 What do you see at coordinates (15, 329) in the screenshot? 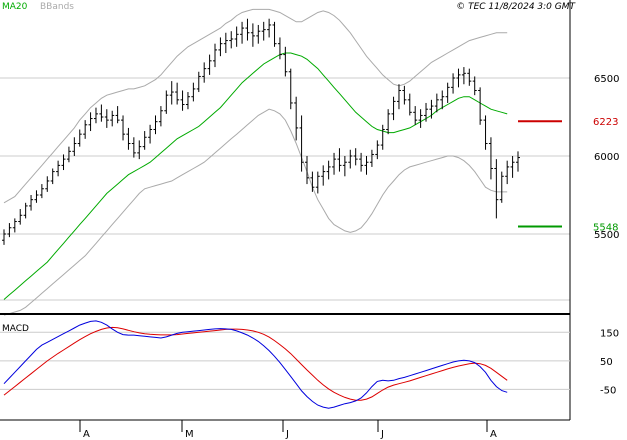
I see `macd-title: MACD` at bounding box center [15, 329].